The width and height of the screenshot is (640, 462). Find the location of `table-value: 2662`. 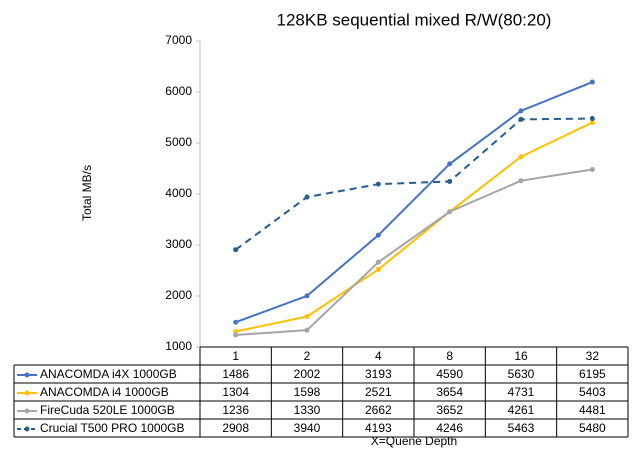

table-value: 2662 is located at coordinates (378, 410).